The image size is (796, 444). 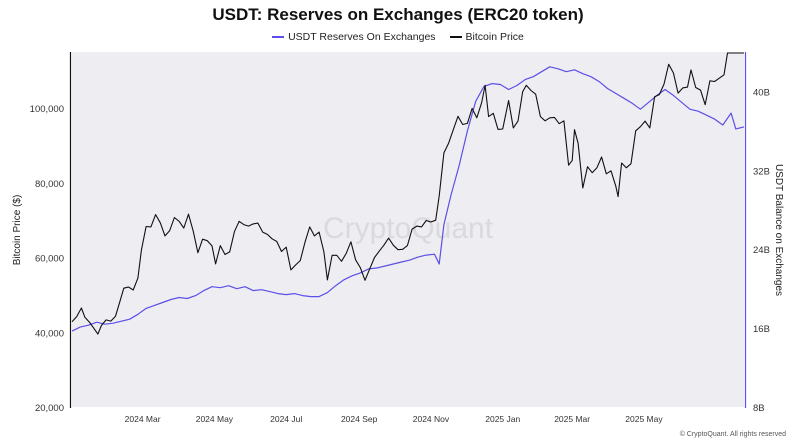 I want to click on x-tick-label: 2025 May, so click(x=644, y=419).